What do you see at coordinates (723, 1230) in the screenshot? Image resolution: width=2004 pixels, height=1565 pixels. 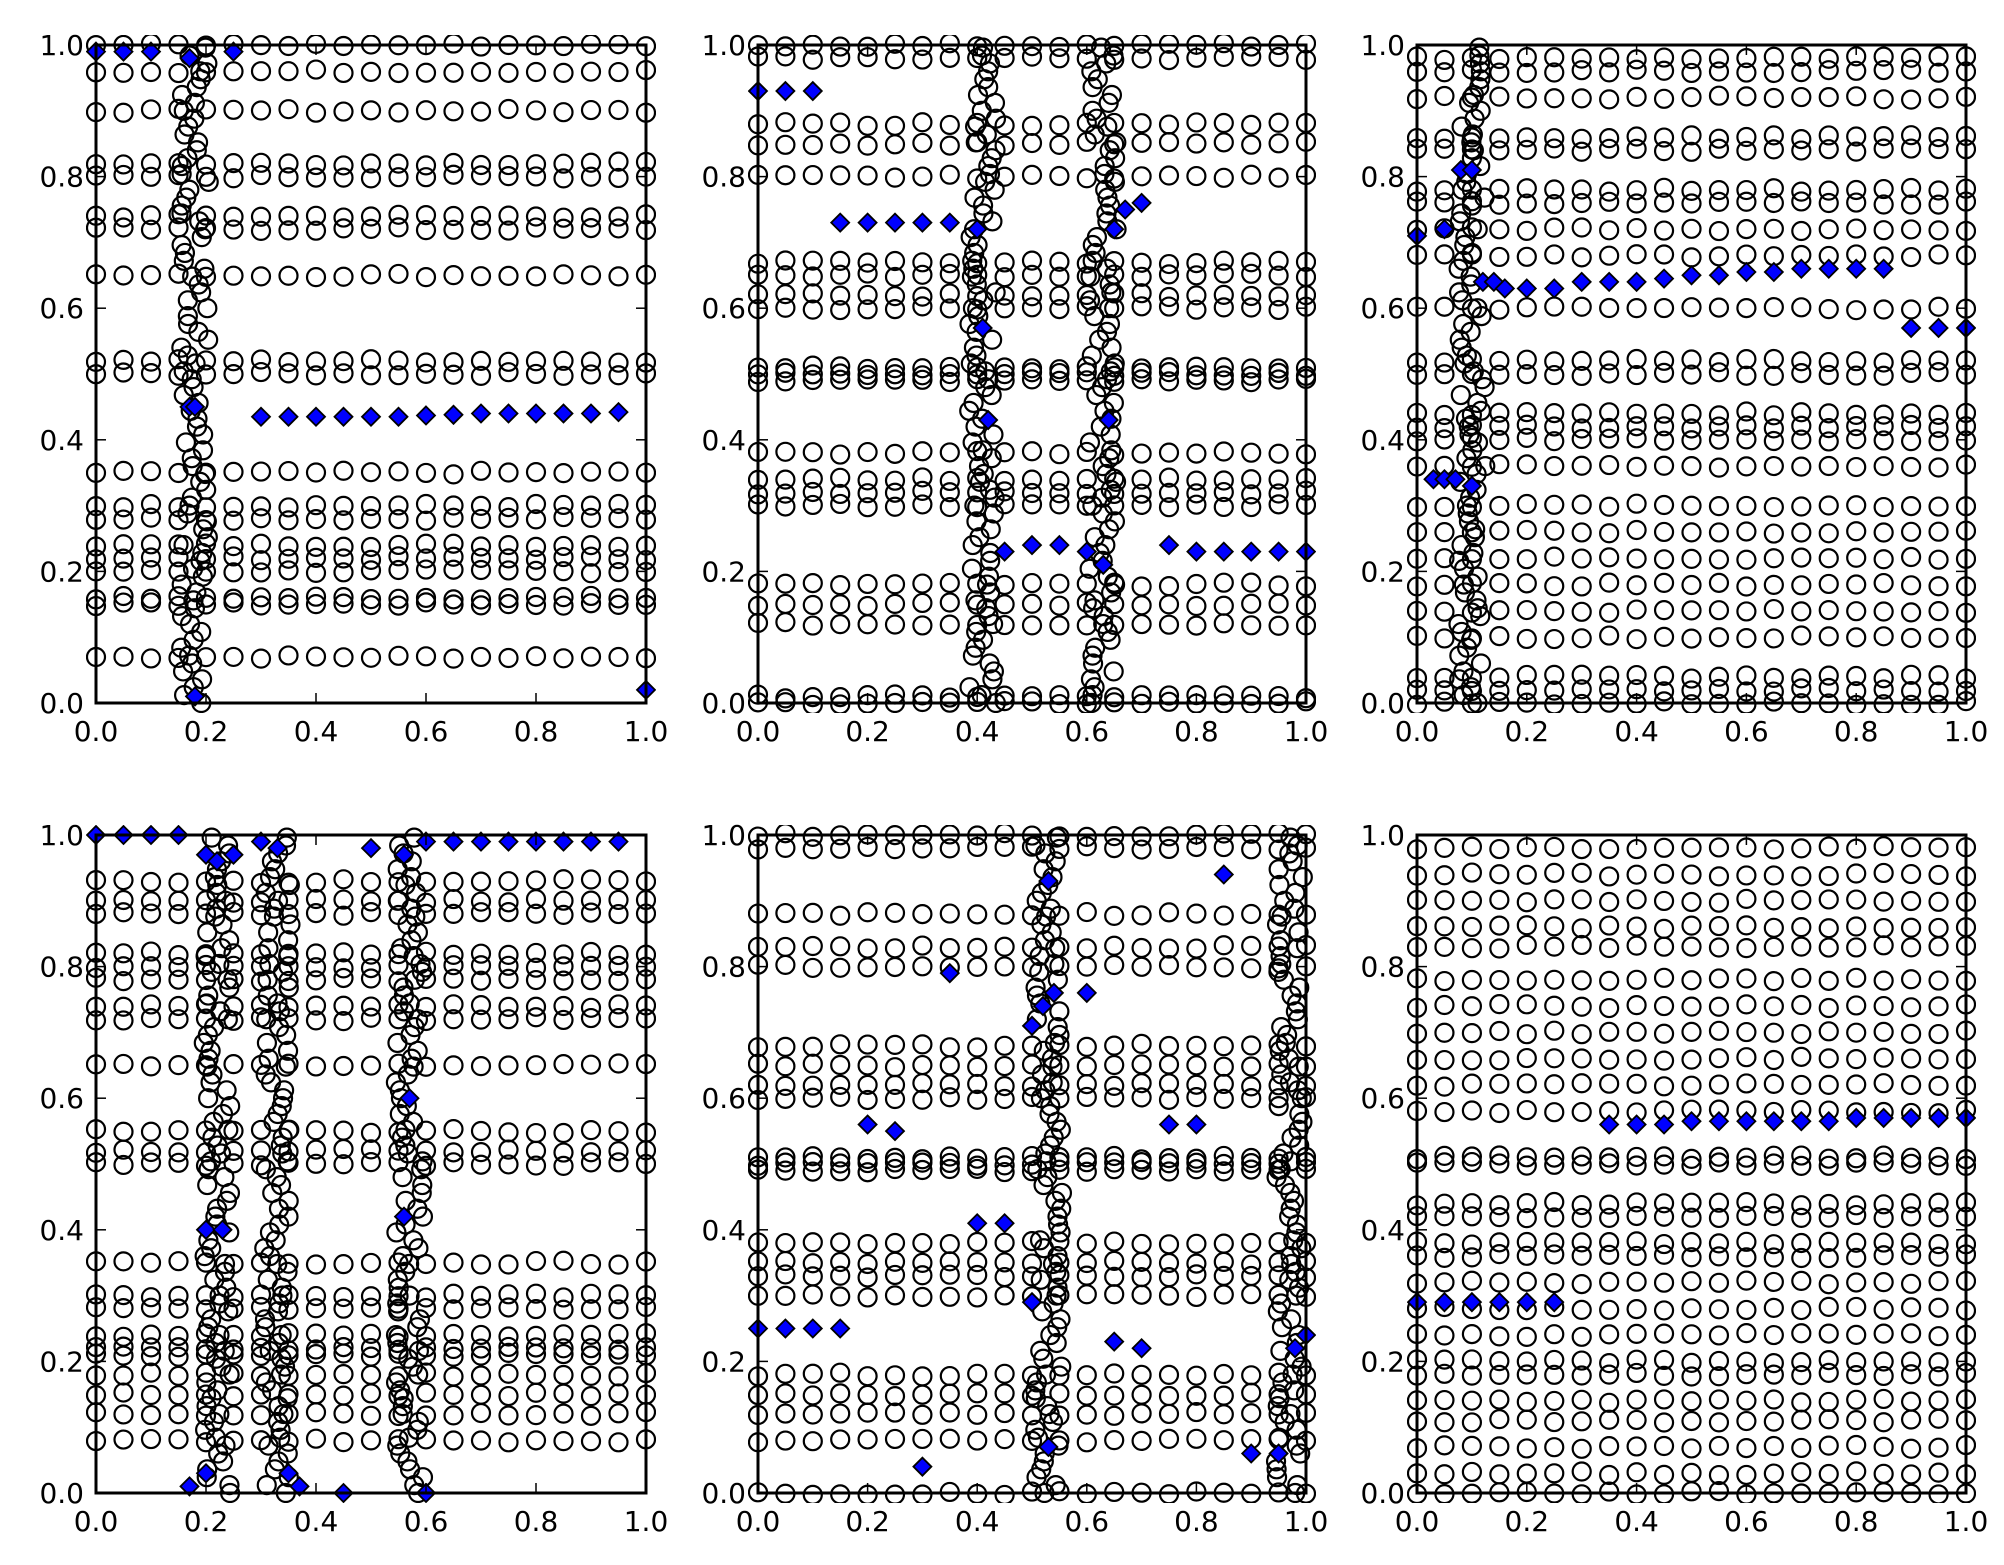 I see `y-tick-label: 0.4` at bounding box center [723, 1230].